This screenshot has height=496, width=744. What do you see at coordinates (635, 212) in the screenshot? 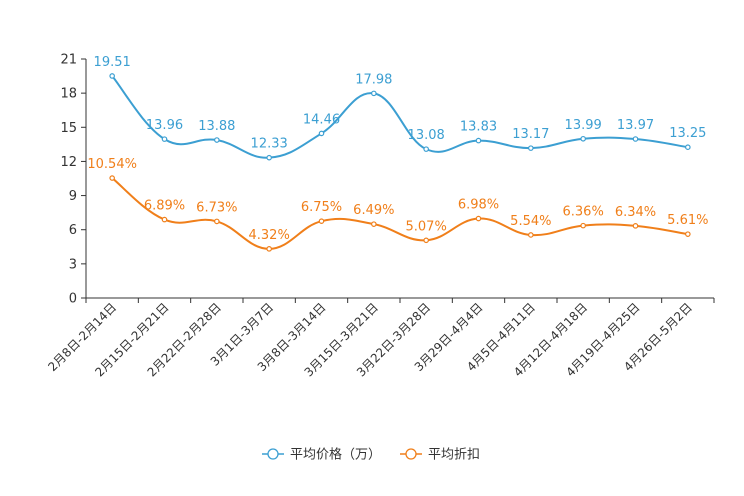
I see `data-label: 6.34%` at bounding box center [635, 212].